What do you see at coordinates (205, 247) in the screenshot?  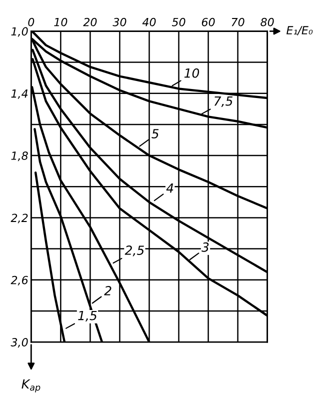 I see `annotation: 3` at bounding box center [205, 247].